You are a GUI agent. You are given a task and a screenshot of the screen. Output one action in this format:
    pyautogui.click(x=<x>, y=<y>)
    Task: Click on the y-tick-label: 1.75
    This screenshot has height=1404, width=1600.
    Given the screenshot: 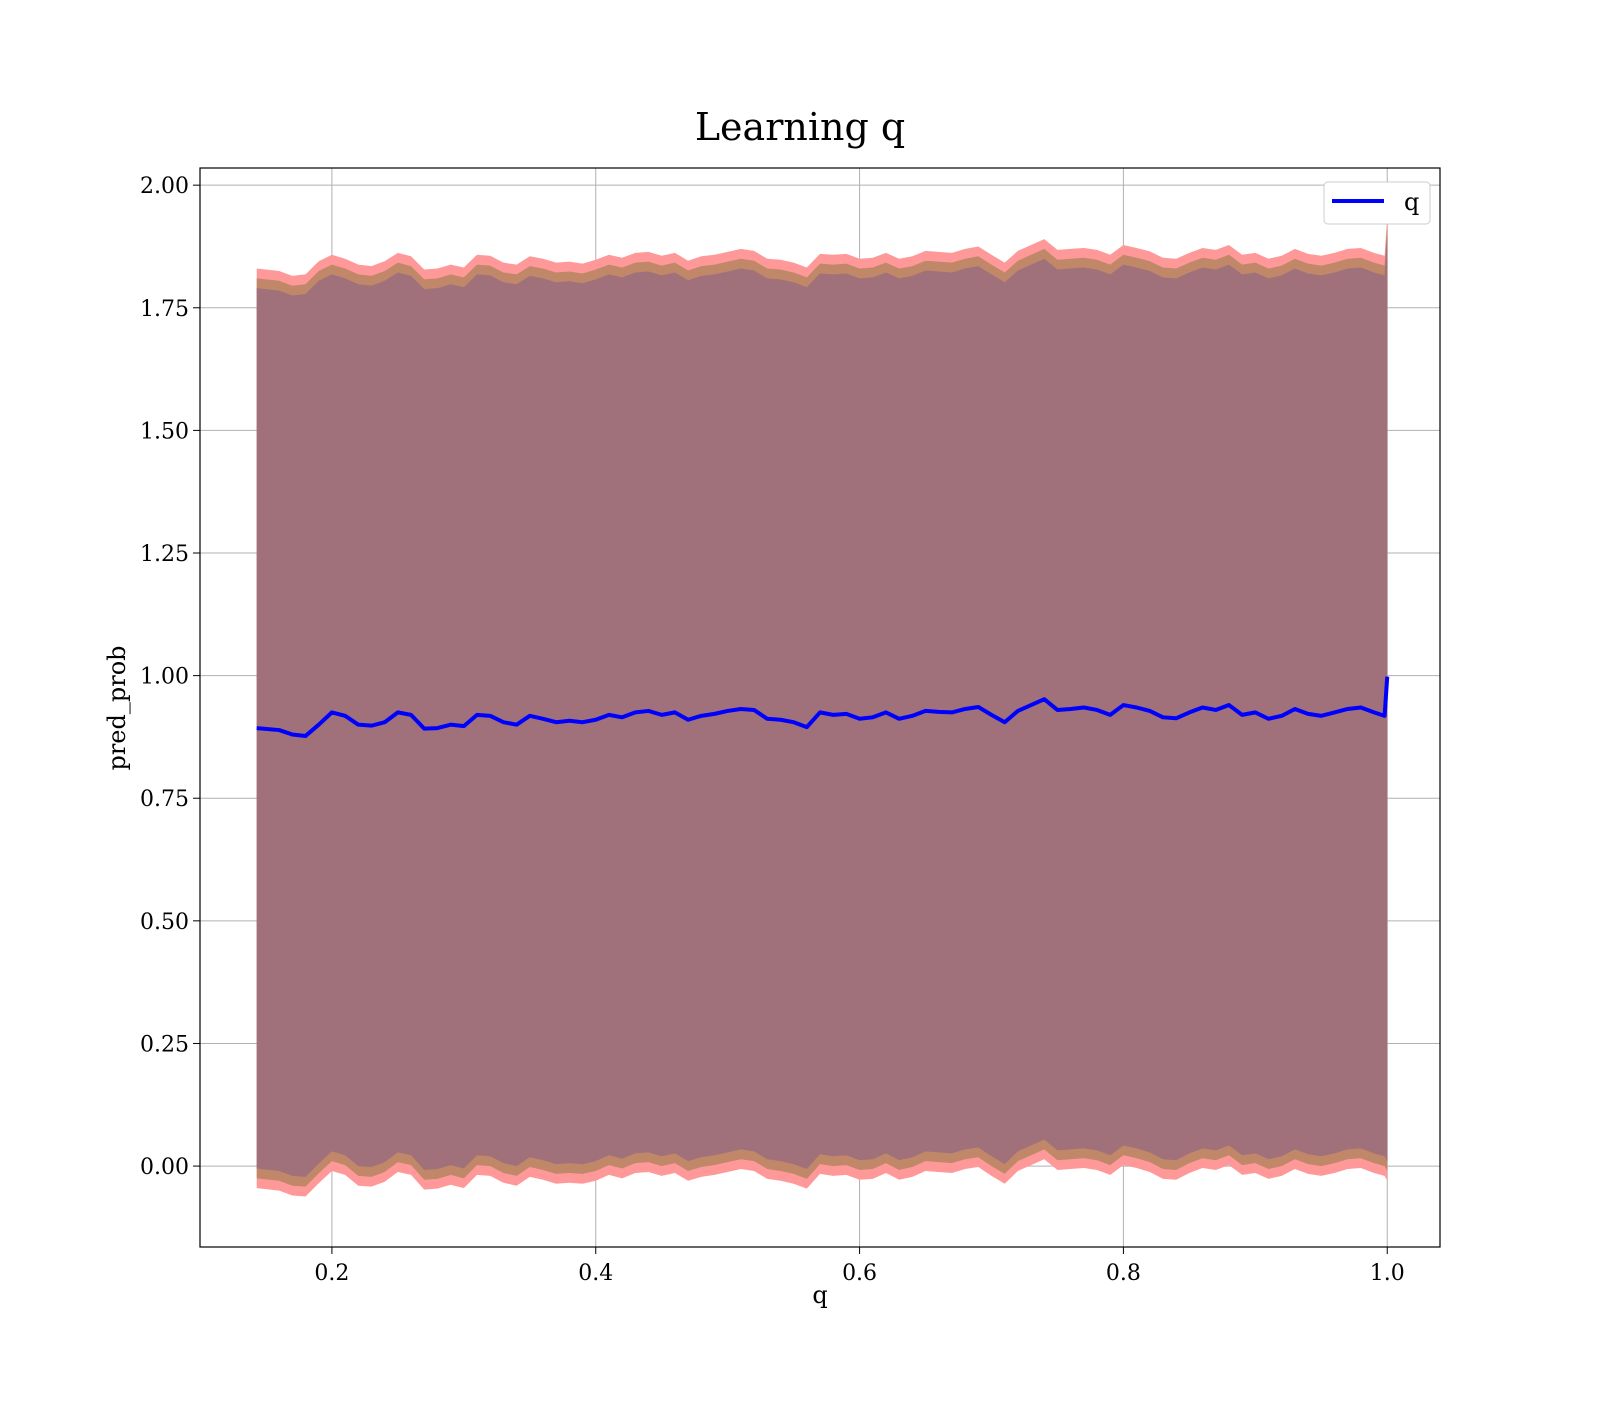 What is the action you would take?
    pyautogui.click(x=164, y=309)
    